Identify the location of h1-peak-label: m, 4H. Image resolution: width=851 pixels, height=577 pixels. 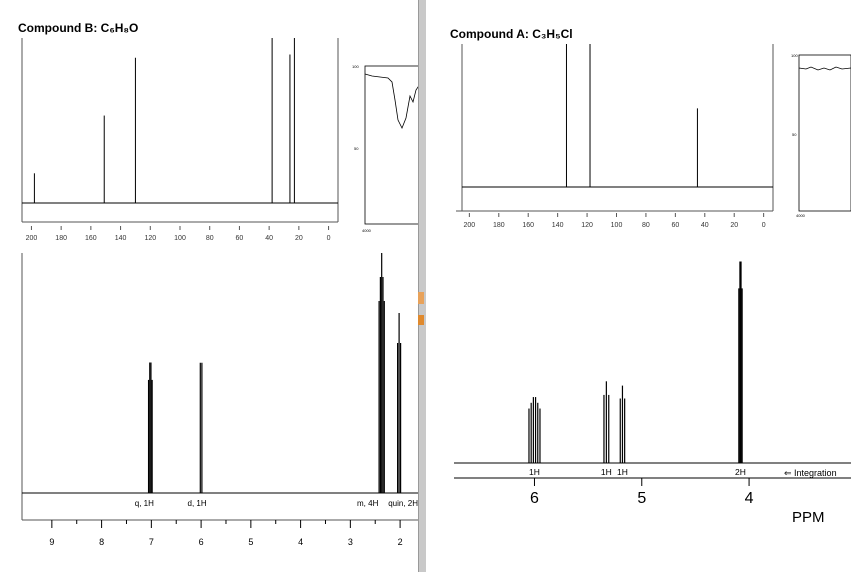
(368, 503).